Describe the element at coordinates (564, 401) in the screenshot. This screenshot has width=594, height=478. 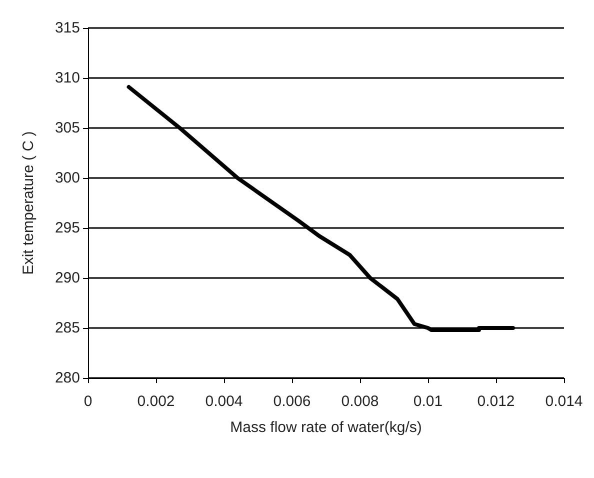
I see `x-tick-label: 0.014` at that location.